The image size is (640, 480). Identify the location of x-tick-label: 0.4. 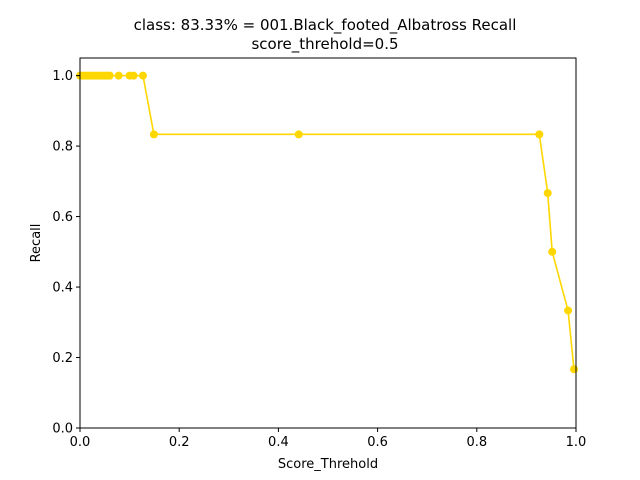
(278, 442).